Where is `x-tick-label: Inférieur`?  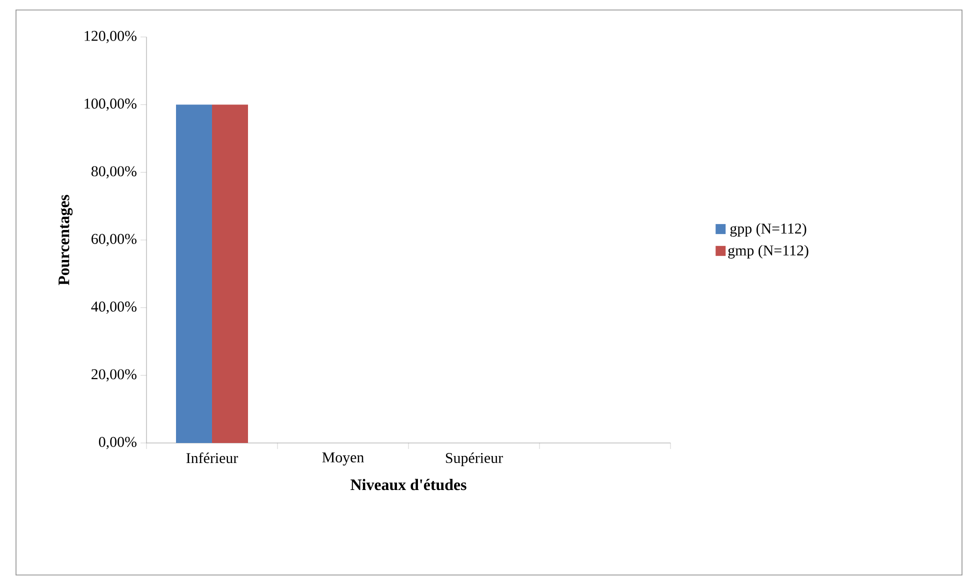
x-tick-label: Inférieur is located at coordinates (212, 458).